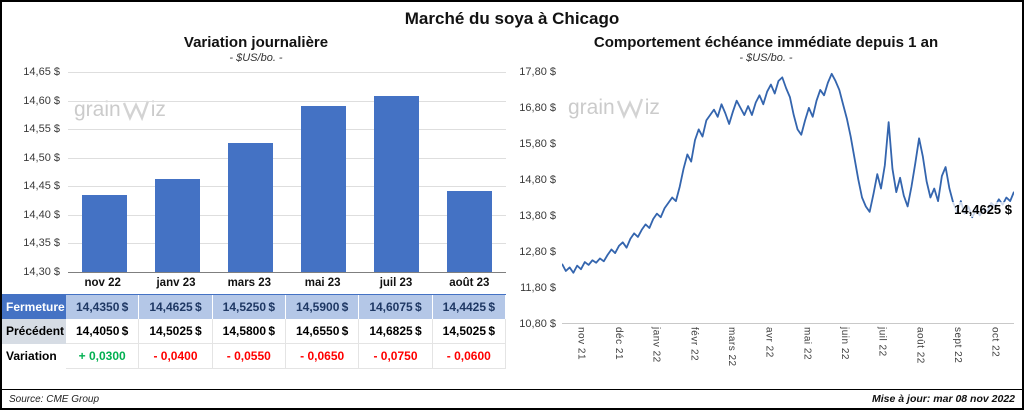 The image size is (1024, 410). I want to click on cell-value: 14,5900, so click(318, 307).